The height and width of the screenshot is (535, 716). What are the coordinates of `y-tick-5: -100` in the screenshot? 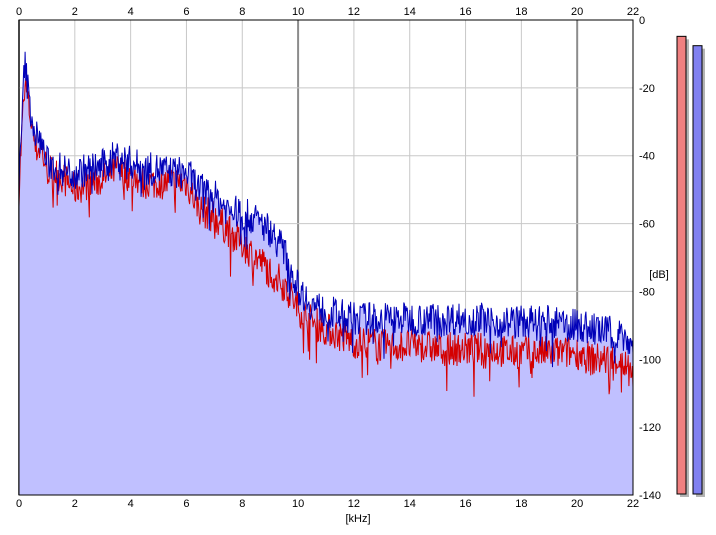 It's located at (650, 360).